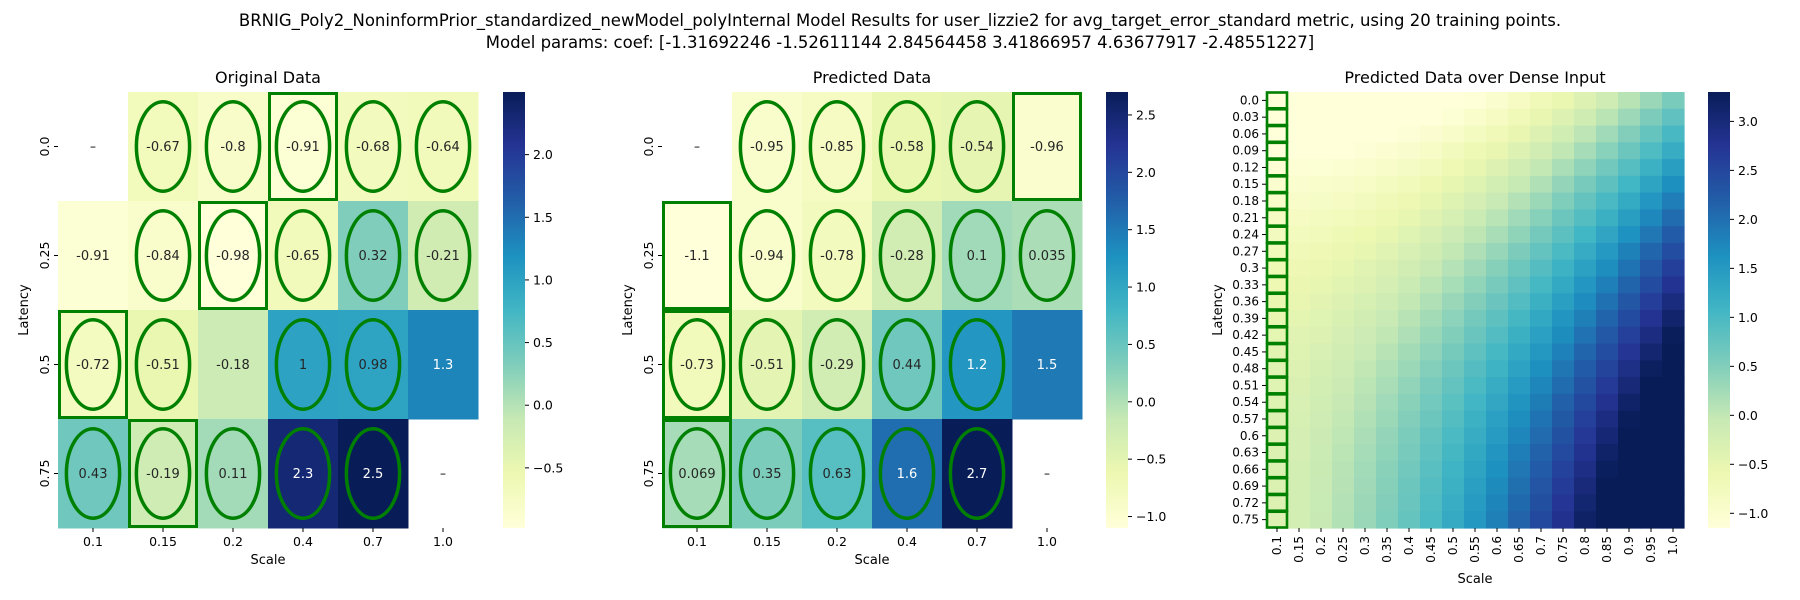  I want to click on colorbar-tick-label-1-5: 1.5, so click(1146, 229).